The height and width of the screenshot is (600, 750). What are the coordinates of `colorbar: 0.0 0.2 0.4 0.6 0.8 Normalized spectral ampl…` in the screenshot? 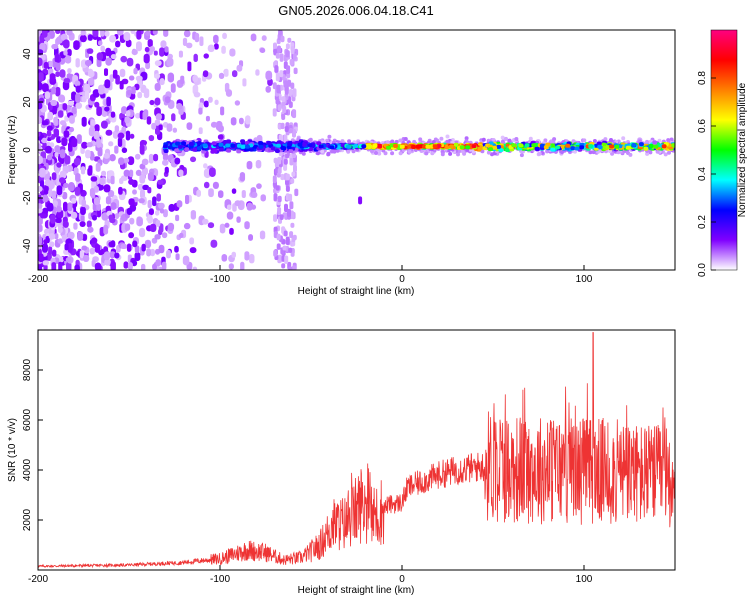 It's located at (722, 153).